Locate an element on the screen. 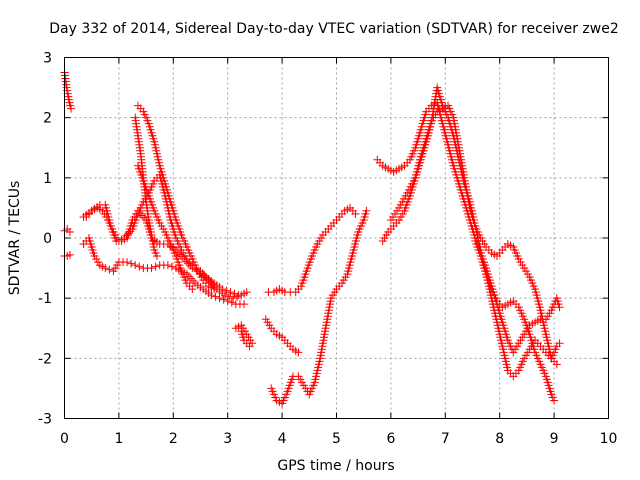 The width and height of the screenshot is (640, 480). series-sat-i is located at coordinates (165, 227).